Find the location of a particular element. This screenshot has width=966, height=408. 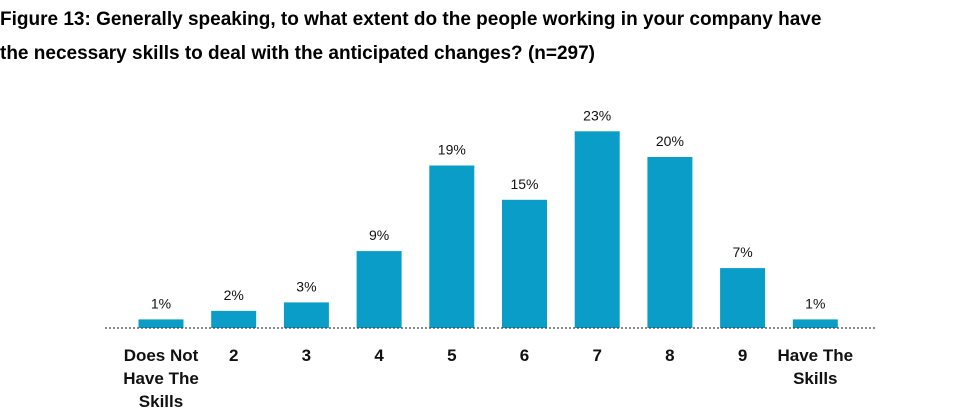

category-label-3: 3 is located at coordinates (306, 355).